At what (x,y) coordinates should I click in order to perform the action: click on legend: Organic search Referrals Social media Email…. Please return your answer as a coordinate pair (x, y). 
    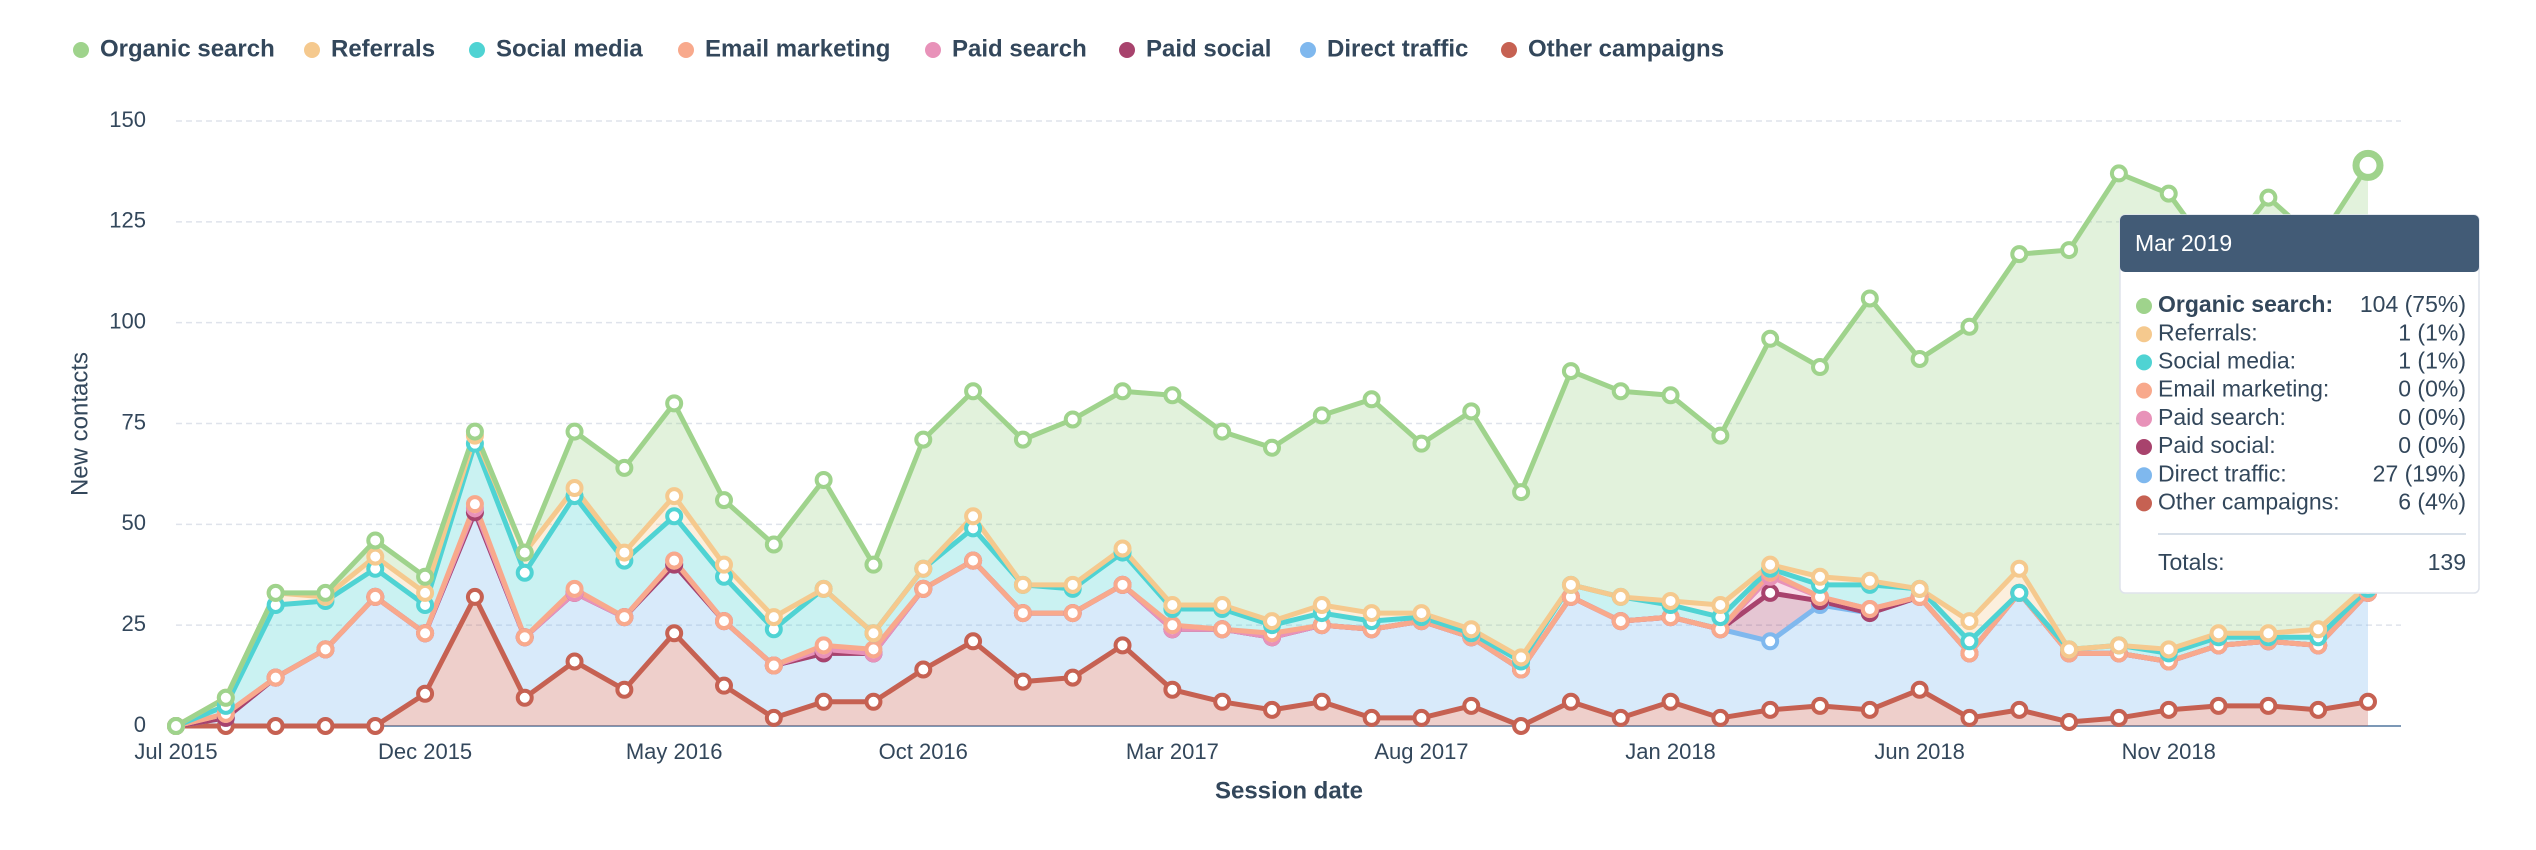
    Looking at the image, I should click on (898, 48).